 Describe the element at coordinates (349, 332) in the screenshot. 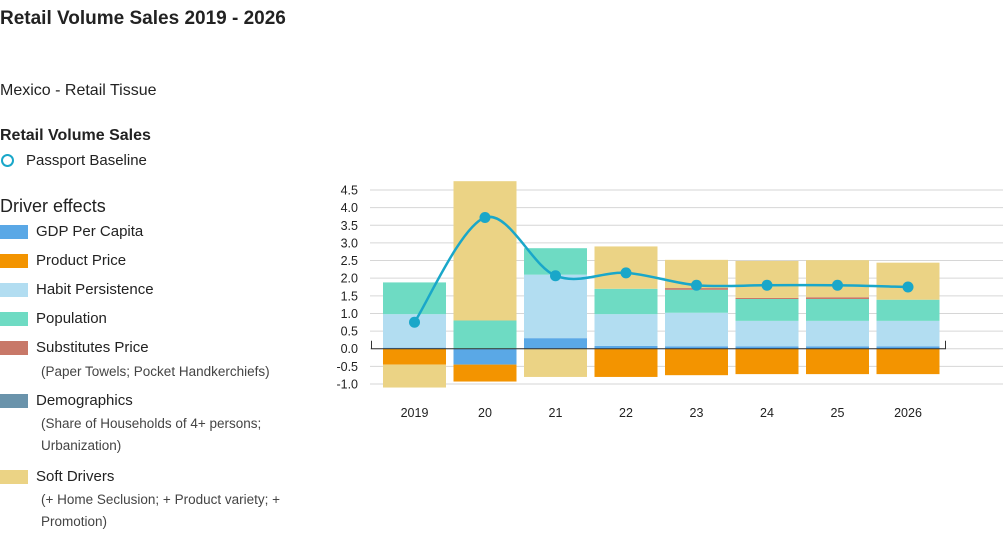

I see `y-tick-label: 0.5` at that location.